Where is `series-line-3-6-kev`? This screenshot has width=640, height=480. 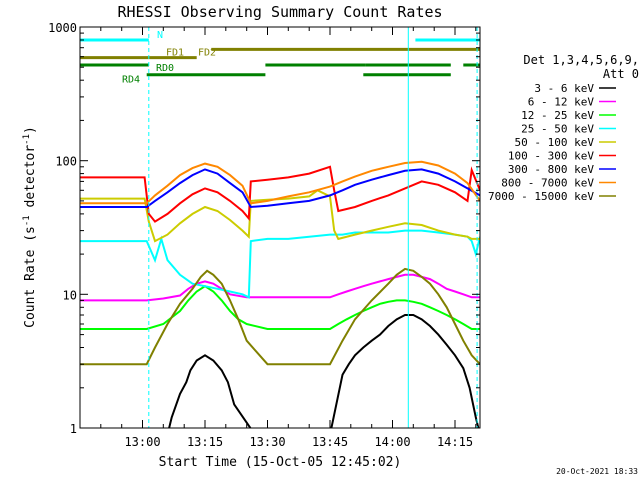
series-line-3-6-kev is located at coordinates (324, 371).